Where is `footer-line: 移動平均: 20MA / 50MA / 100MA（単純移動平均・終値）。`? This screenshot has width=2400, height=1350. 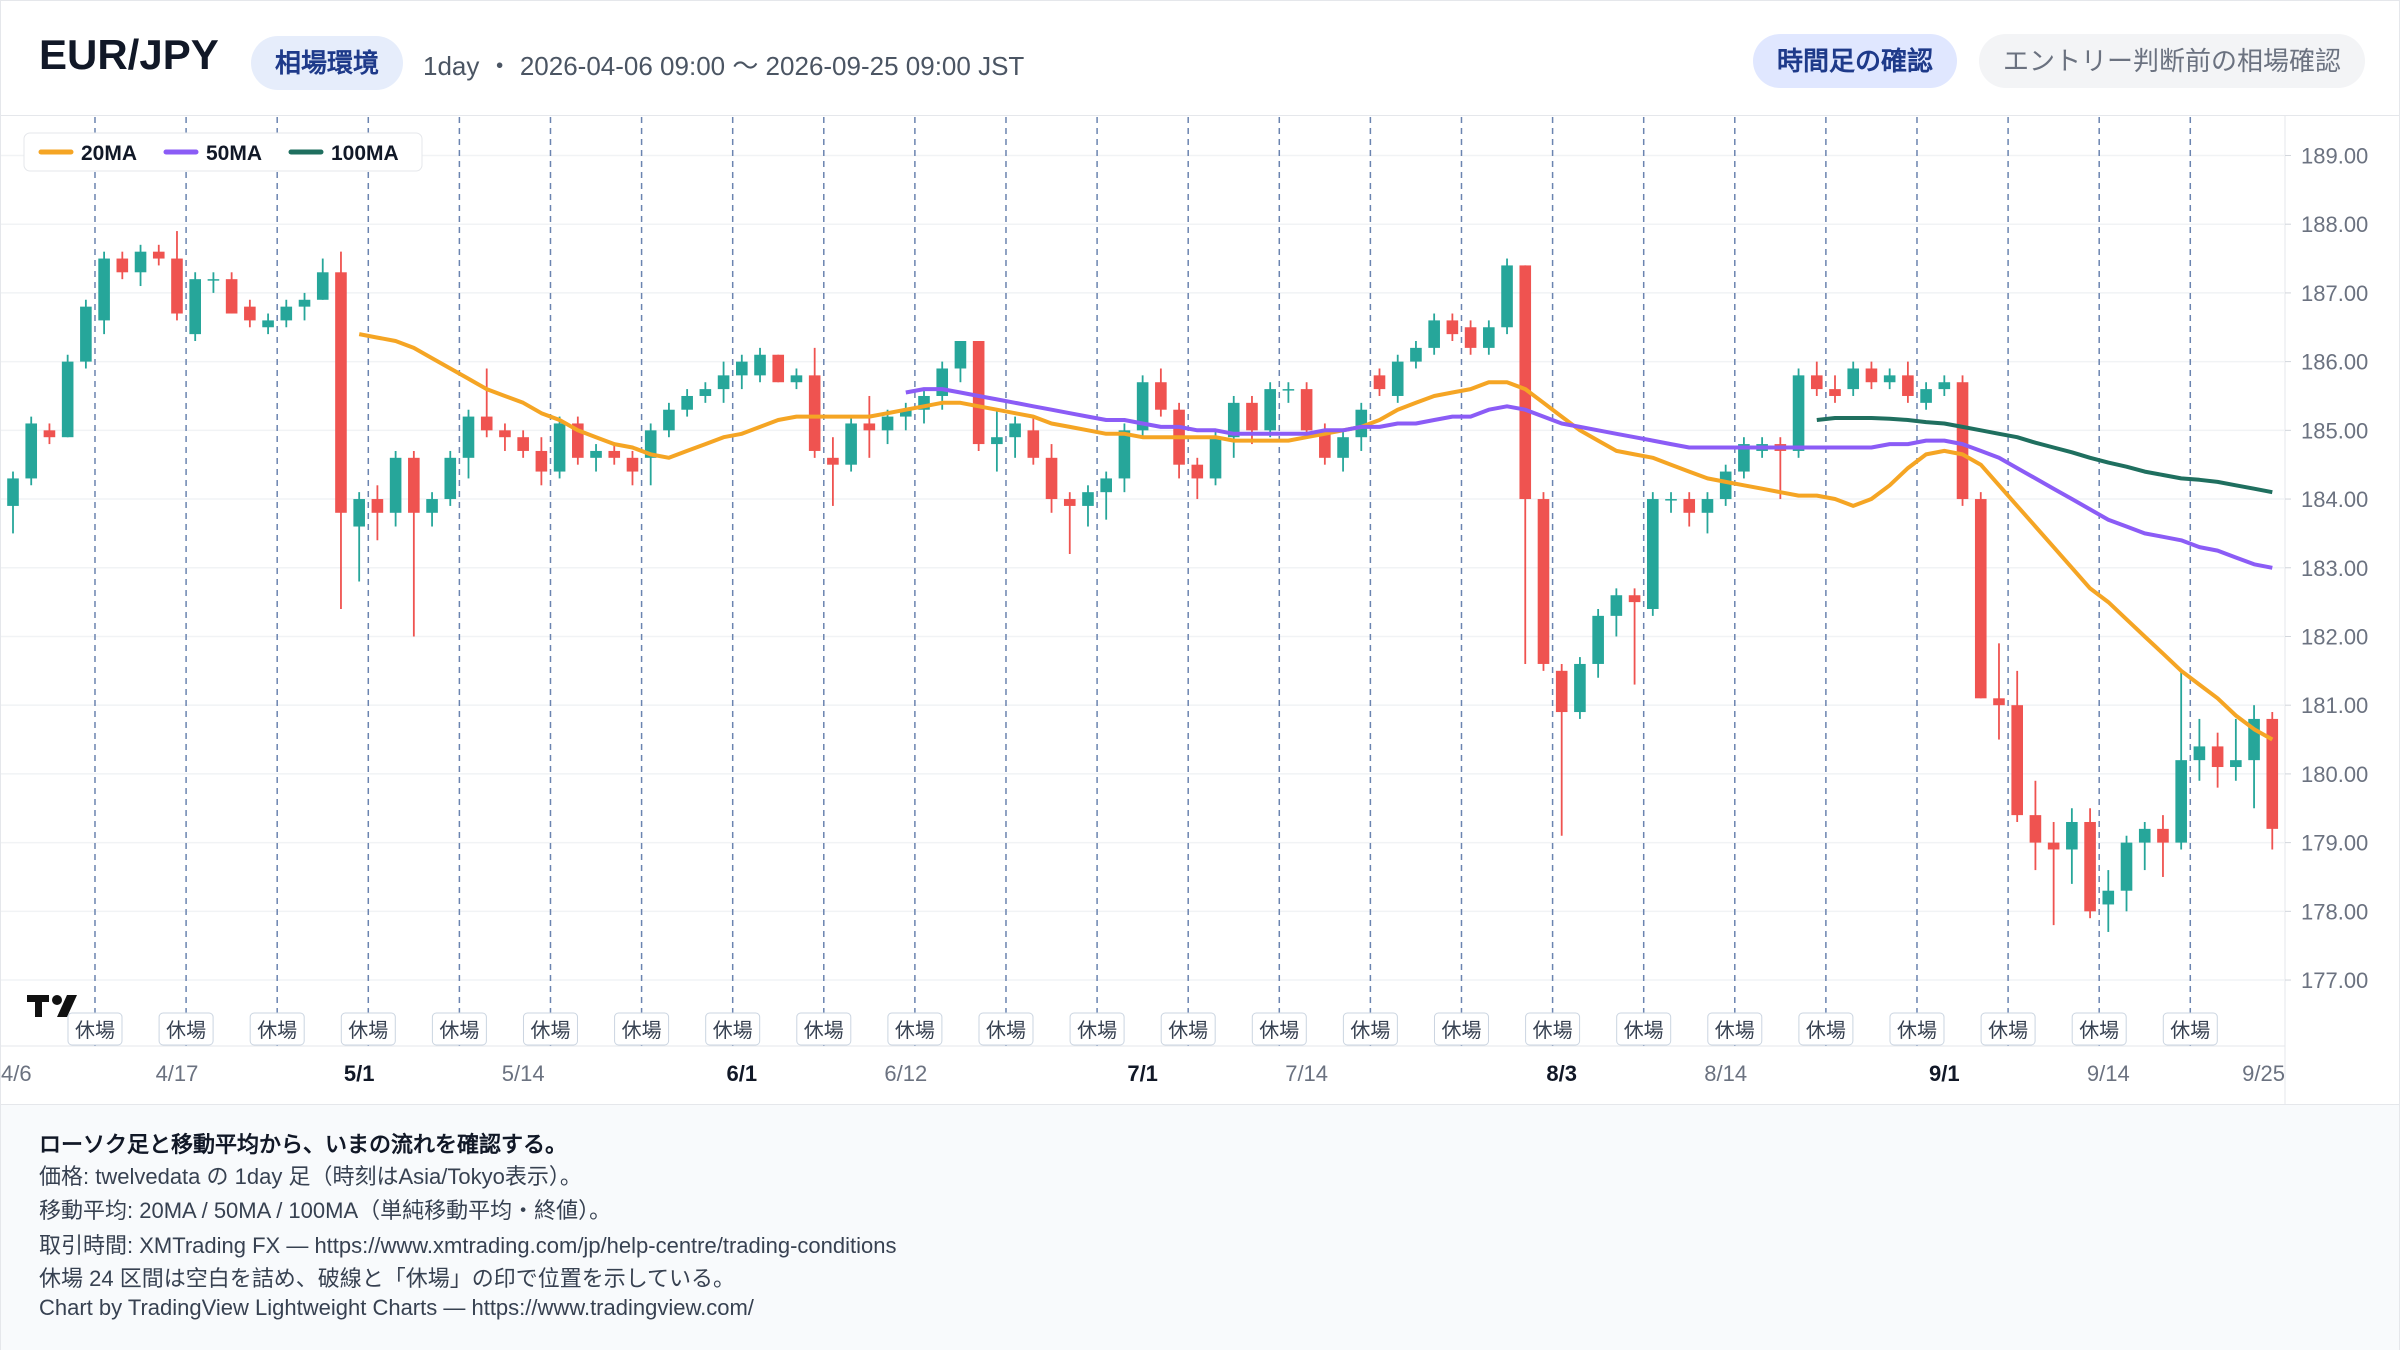 footer-line: 移動平均: 20MA / 50MA / 100MA（単純移動平均・終値）。 is located at coordinates (325, 1210).